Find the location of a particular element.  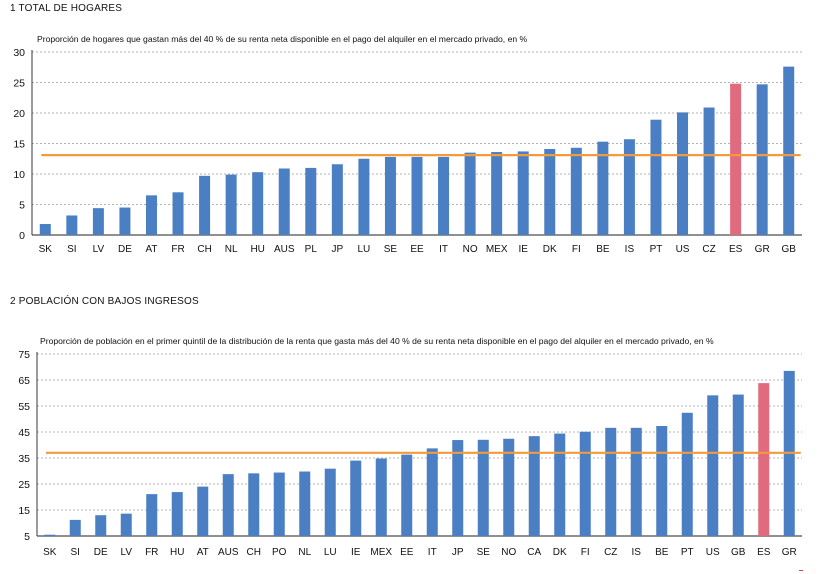

chart2-bar-ca is located at coordinates (534, 486).